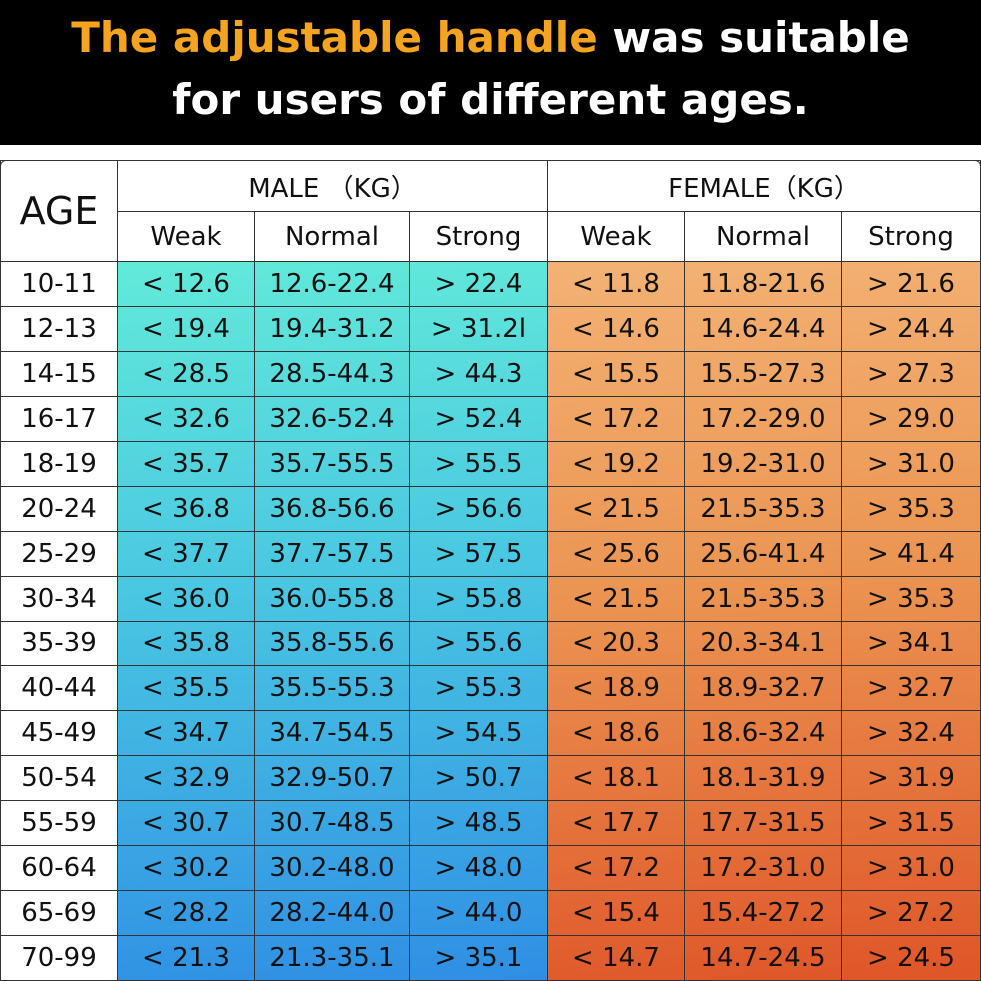 Image resolution: width=981 pixels, height=981 pixels. I want to click on age-cell: 10-11, so click(59, 284).